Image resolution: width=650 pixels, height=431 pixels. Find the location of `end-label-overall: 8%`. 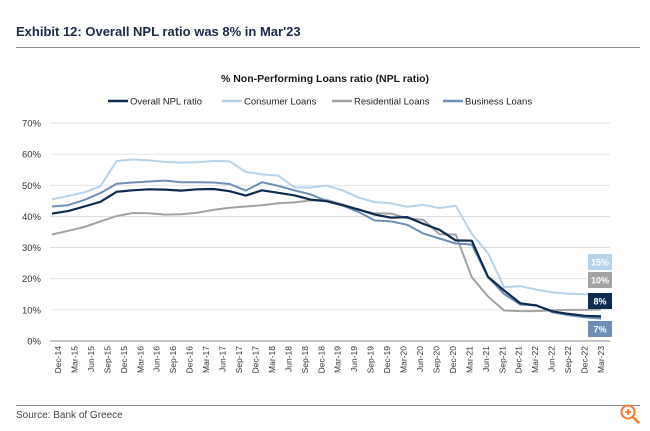

end-label-overall: 8% is located at coordinates (599, 302).